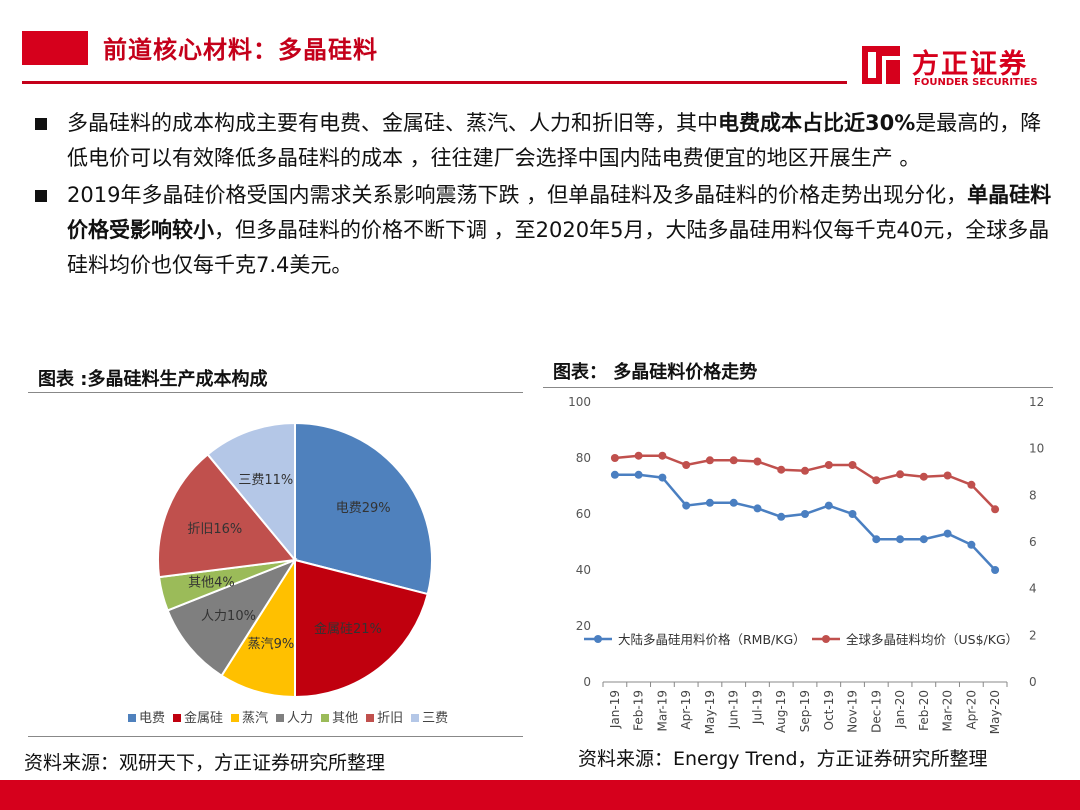  What do you see at coordinates (757, 707) in the screenshot?
I see `x-tick-label: Jul-19` at bounding box center [757, 707].